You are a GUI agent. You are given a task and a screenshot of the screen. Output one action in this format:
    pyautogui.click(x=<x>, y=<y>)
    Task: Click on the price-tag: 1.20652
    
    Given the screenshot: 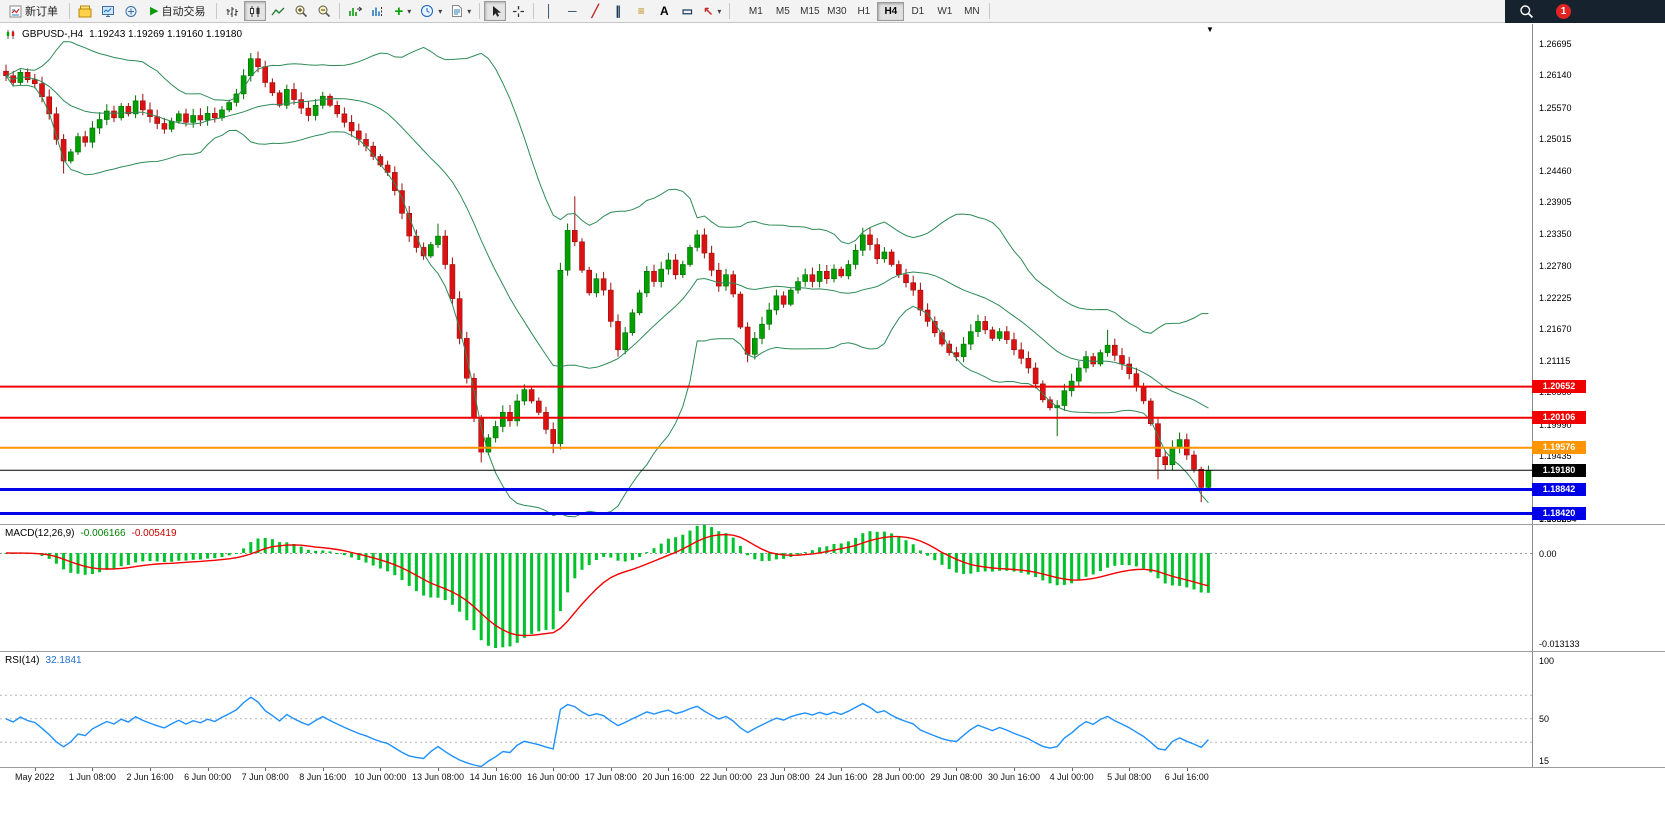 What is the action you would take?
    pyautogui.click(x=1559, y=387)
    